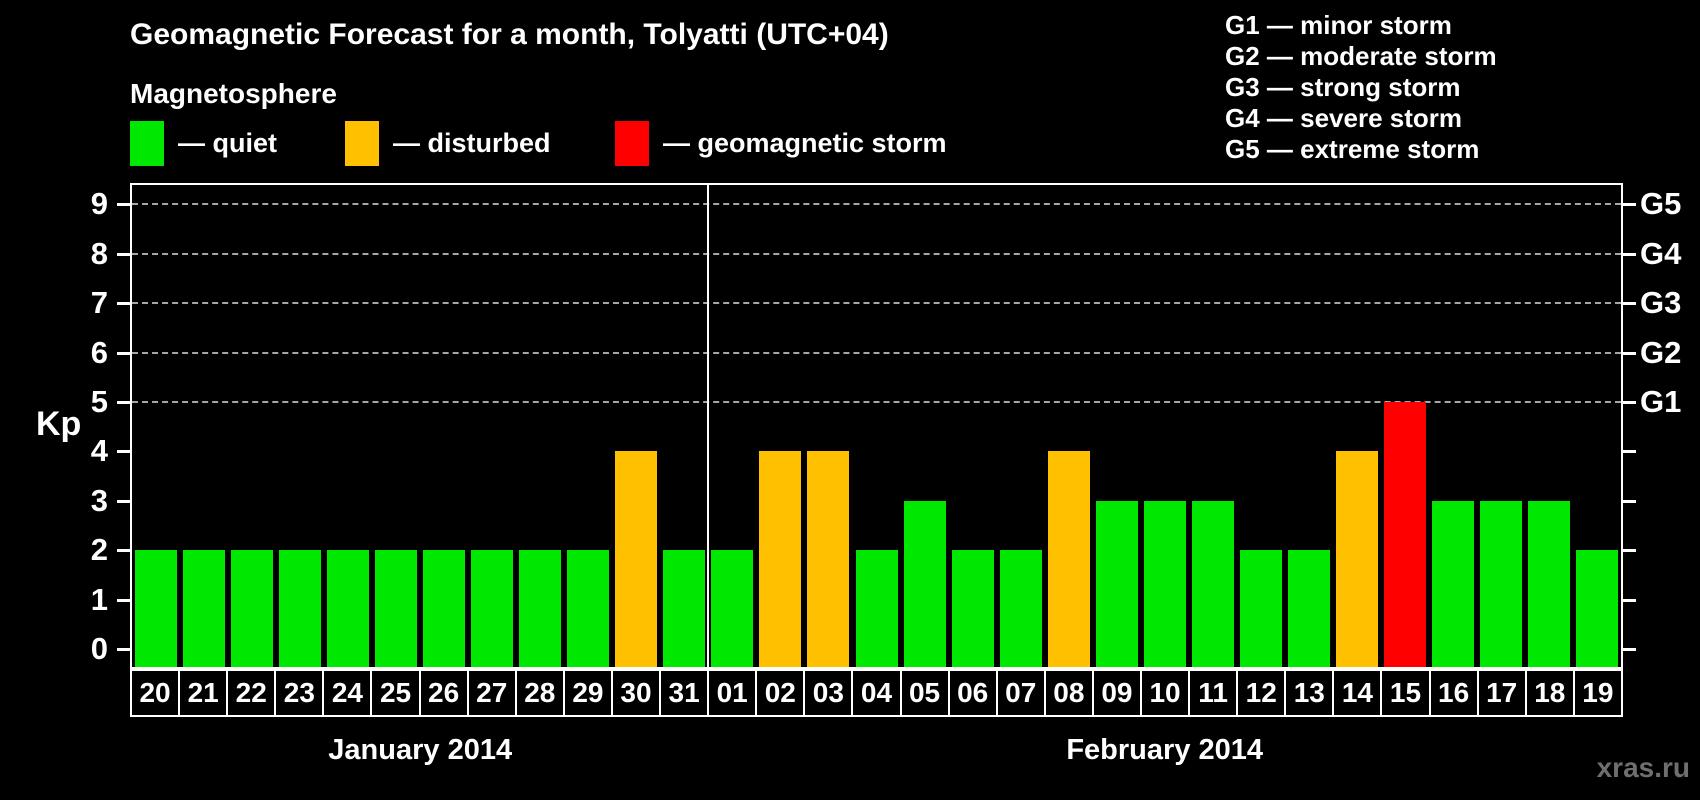 The width and height of the screenshot is (1700, 800). I want to click on gridline-kp7, so click(876, 303).